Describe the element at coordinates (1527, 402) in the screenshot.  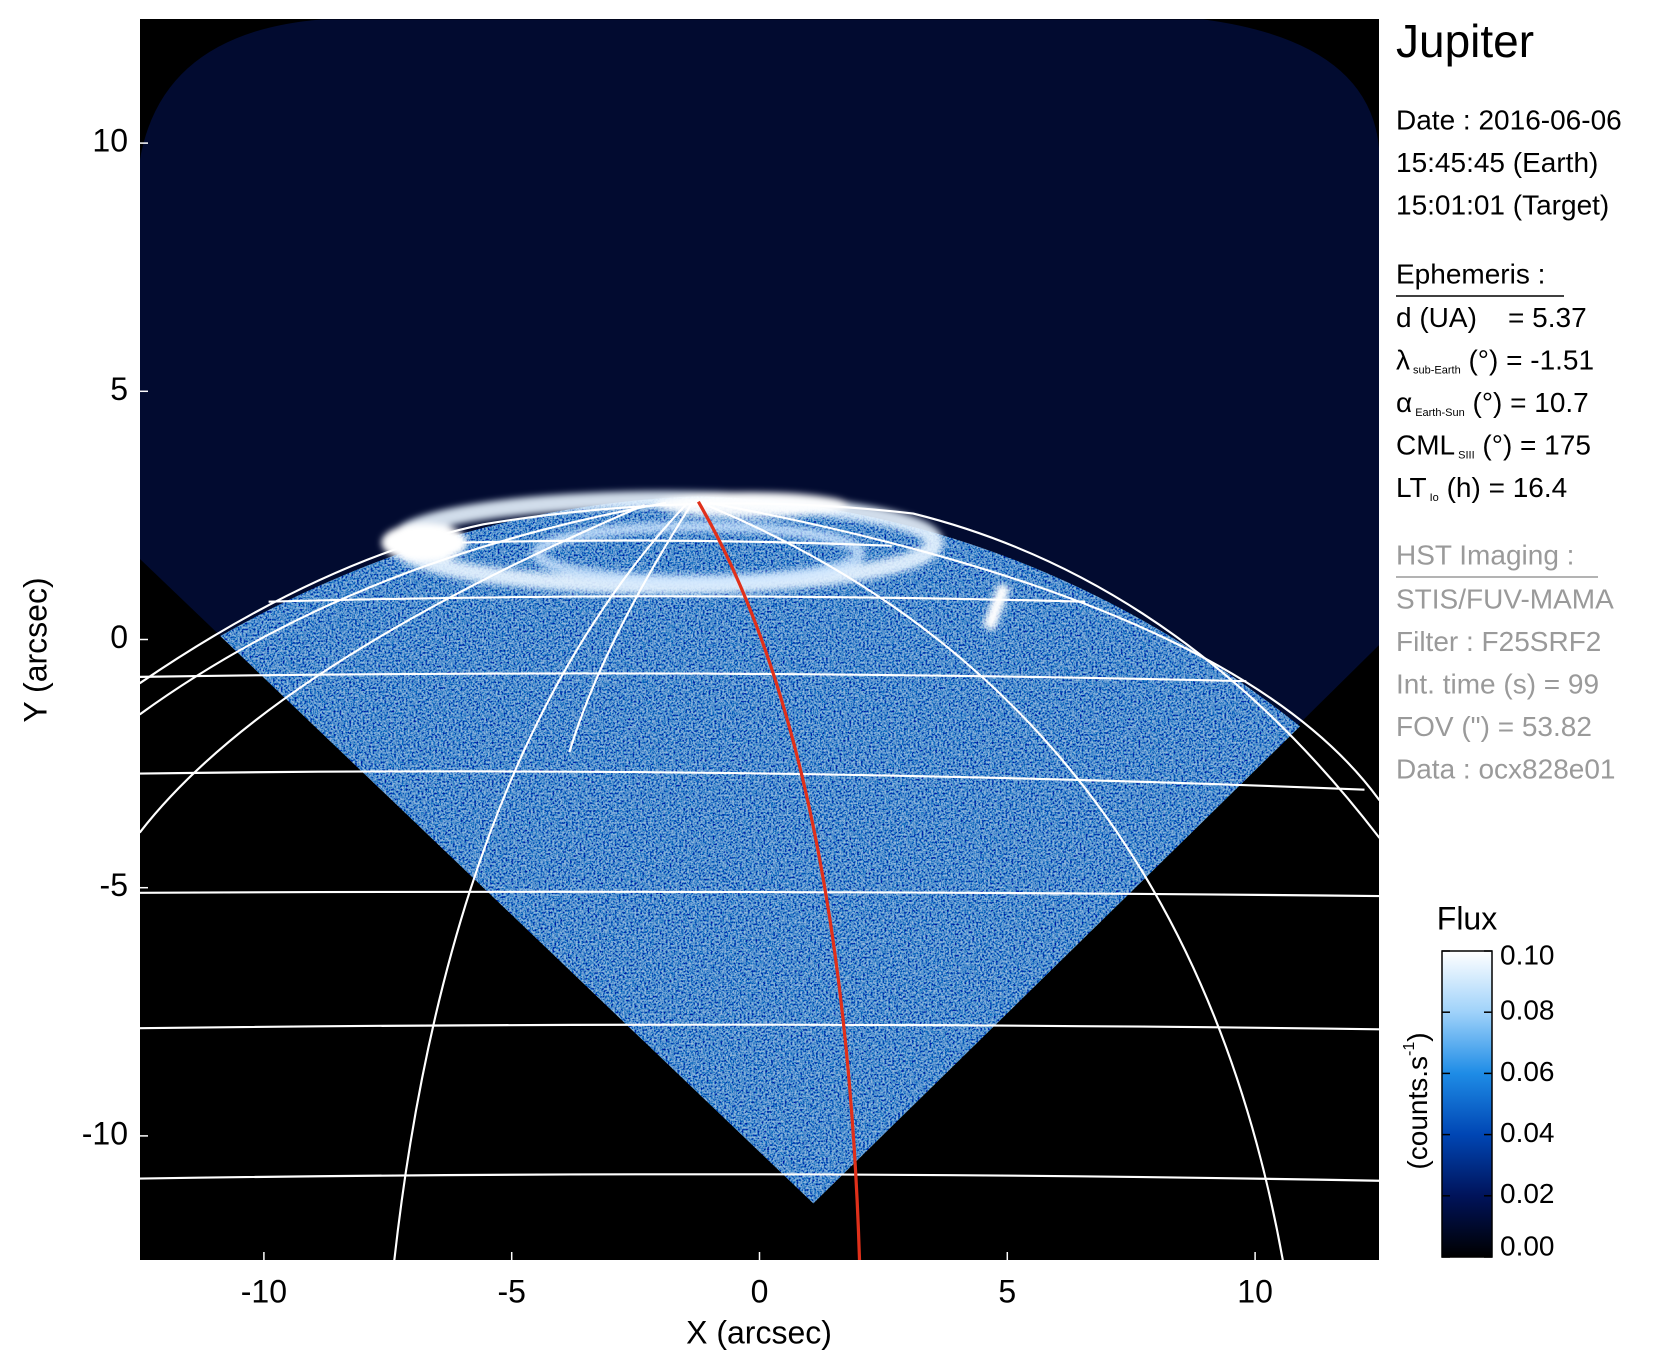
I see `value-text: (°) = 10.7` at that location.